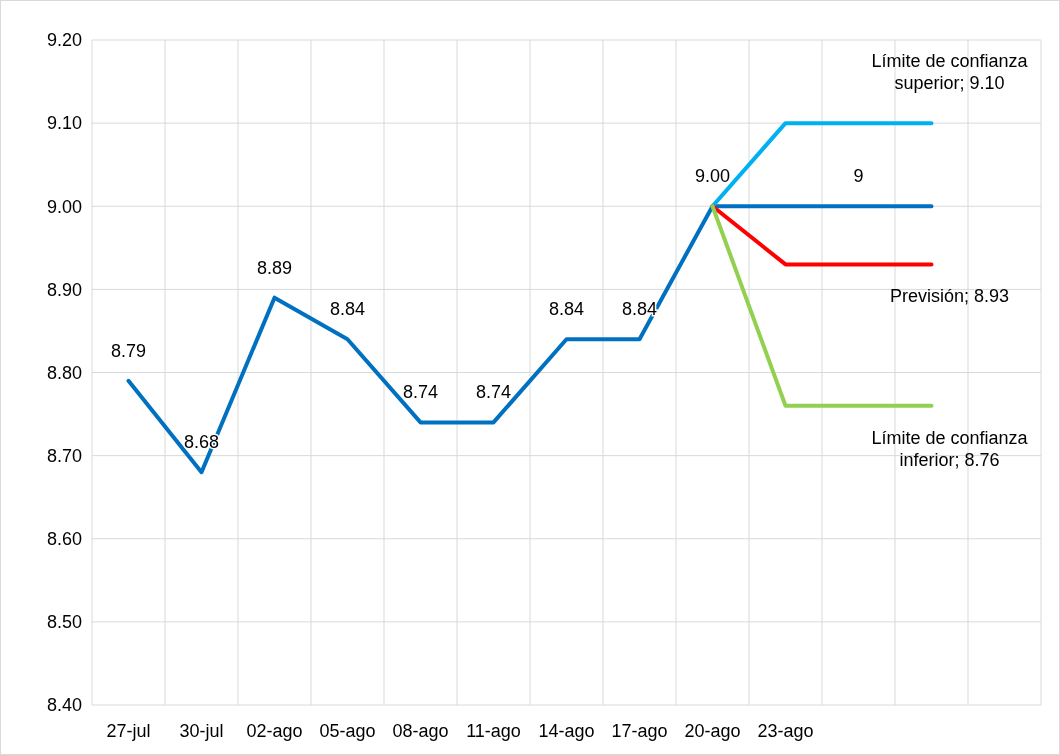  What do you see at coordinates (201, 731) in the screenshot?
I see `x-tick-label: 30-jul` at bounding box center [201, 731].